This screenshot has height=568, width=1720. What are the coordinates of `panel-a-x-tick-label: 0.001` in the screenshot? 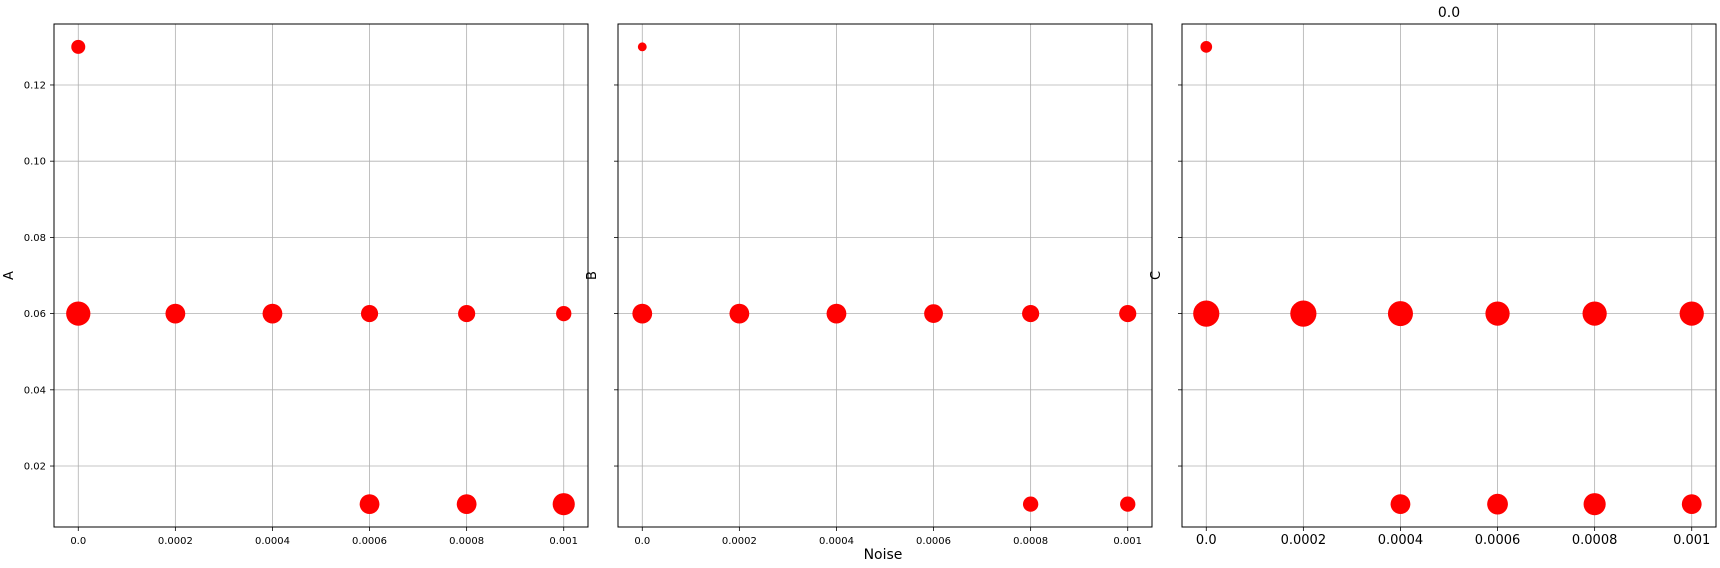 It's located at (563, 541).